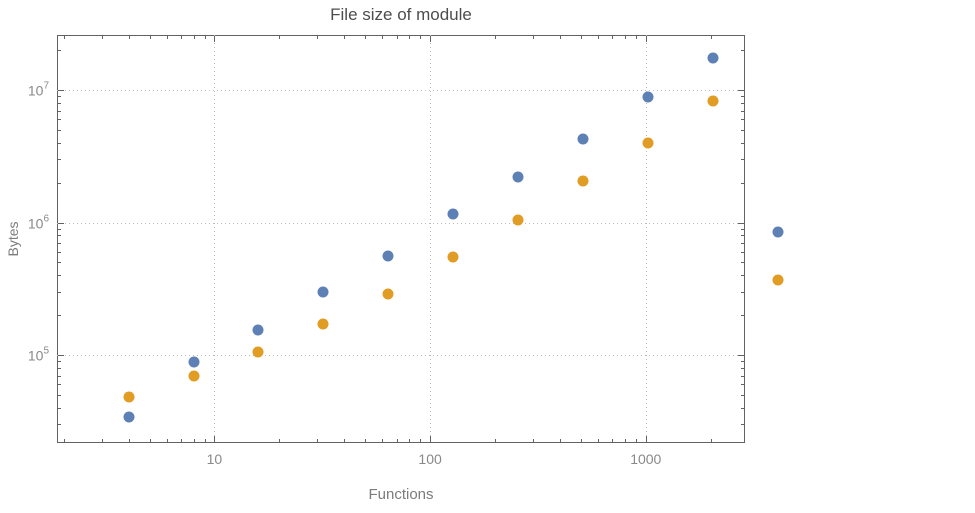 Image resolution: width=975 pixels, height=513 pixels. Describe the element at coordinates (430, 459) in the screenshot. I see `x-tick-label: 100` at that location.